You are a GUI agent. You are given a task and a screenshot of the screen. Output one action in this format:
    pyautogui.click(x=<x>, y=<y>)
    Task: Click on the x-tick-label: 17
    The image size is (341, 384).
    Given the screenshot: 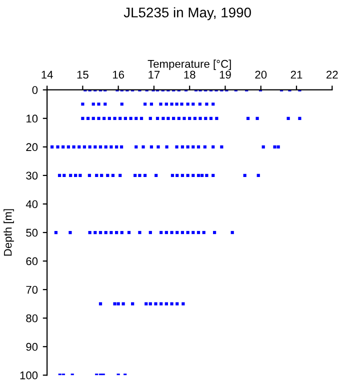 What is the action you would take?
    pyautogui.click(x=154, y=74)
    